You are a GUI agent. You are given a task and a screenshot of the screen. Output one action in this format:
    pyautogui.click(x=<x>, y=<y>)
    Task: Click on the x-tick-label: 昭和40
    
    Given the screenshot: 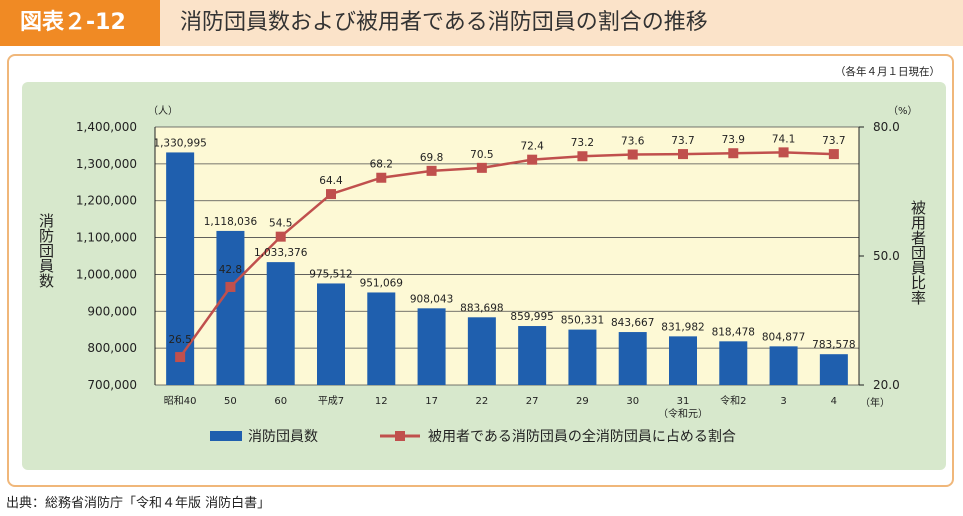 What is the action you would take?
    pyautogui.click(x=180, y=401)
    